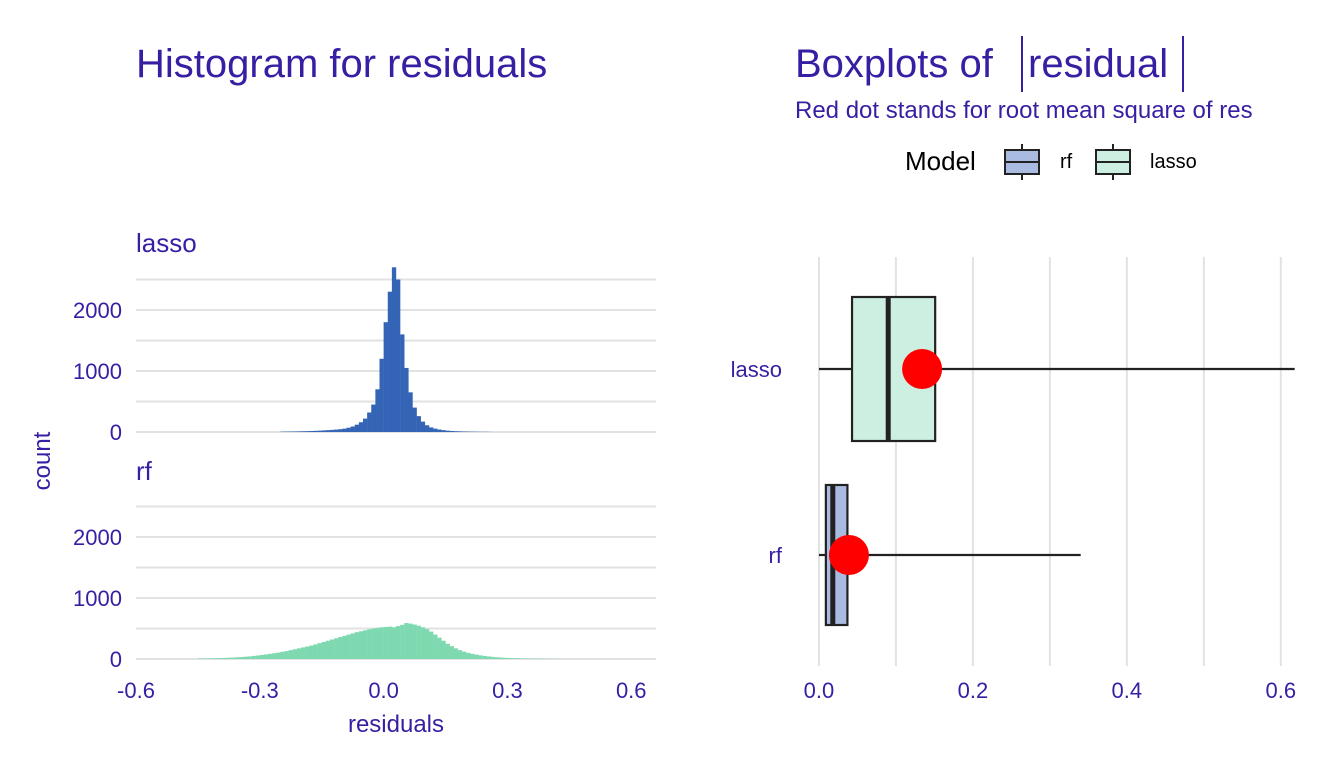 This screenshot has width=1344, height=768. What do you see at coordinates (116, 659) in the screenshot?
I see `y-tick-label-rf-0: 0` at bounding box center [116, 659].